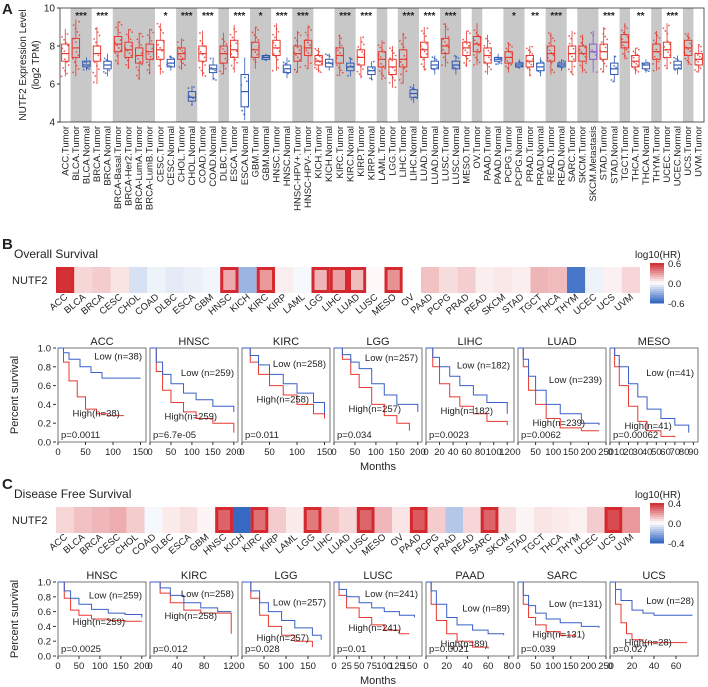 The height and width of the screenshot is (687, 708). Describe the element at coordinates (670, 601) in the screenshot. I see `km-low-label: Low (n=28)` at that location.